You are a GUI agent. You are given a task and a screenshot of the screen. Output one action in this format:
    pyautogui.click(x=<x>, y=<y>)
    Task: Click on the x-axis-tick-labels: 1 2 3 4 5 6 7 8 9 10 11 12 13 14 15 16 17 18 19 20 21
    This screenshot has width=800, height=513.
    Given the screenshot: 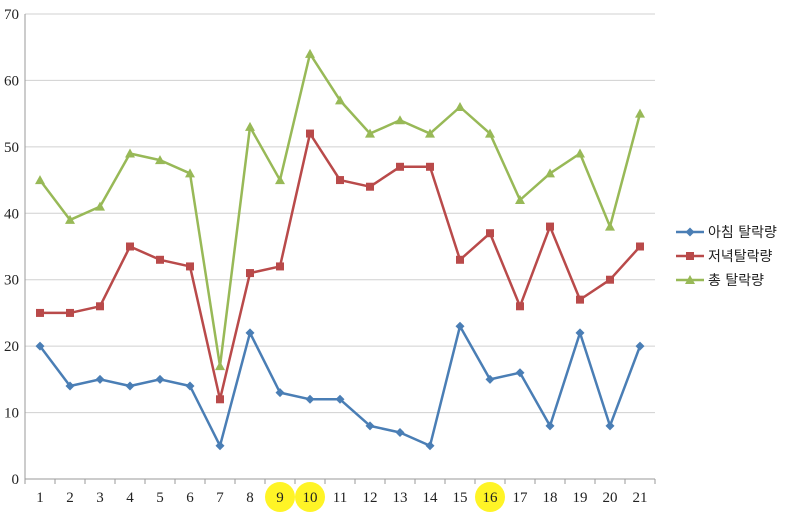 What is the action you would take?
    pyautogui.click(x=341, y=498)
    